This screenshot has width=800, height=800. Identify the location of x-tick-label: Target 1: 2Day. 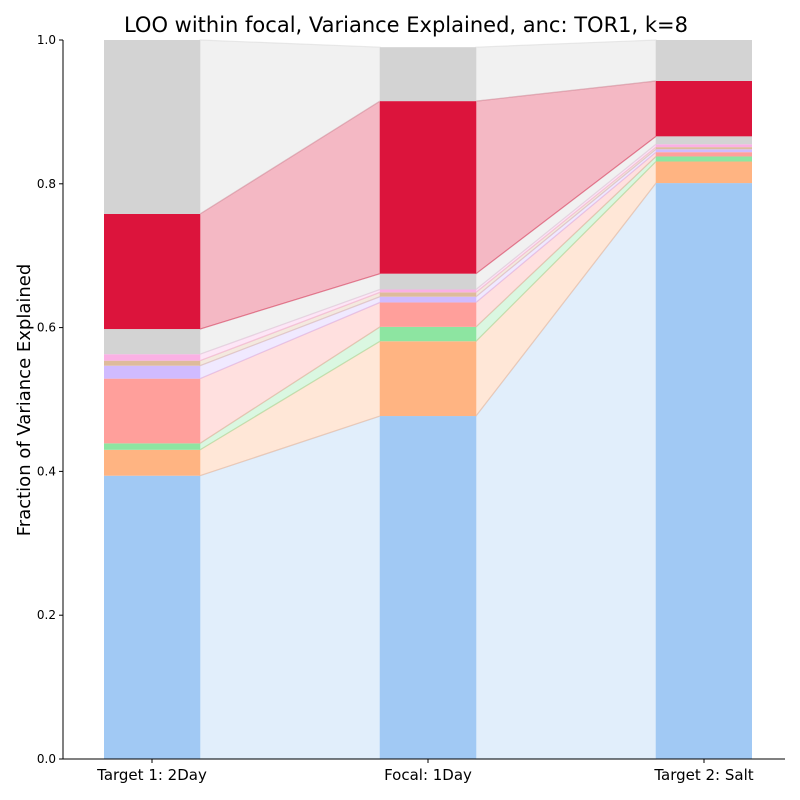
(151, 775).